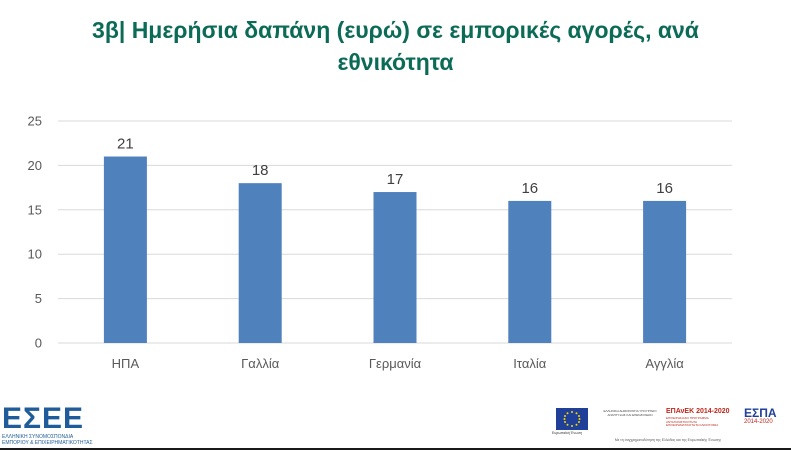 The width and height of the screenshot is (791, 452). What do you see at coordinates (126, 363) in the screenshot?
I see `x-tick-label: ΗΠΑ` at bounding box center [126, 363].